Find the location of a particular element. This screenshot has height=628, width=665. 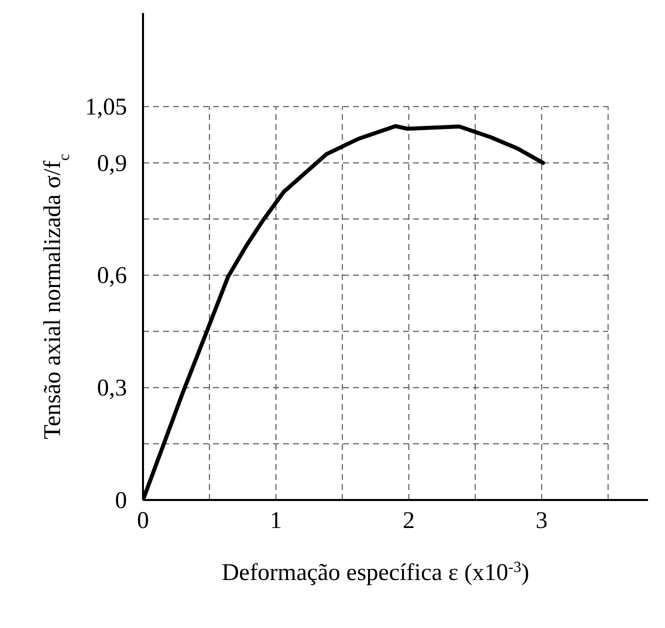

y-tick-label: 1,05 is located at coordinates (106, 107).